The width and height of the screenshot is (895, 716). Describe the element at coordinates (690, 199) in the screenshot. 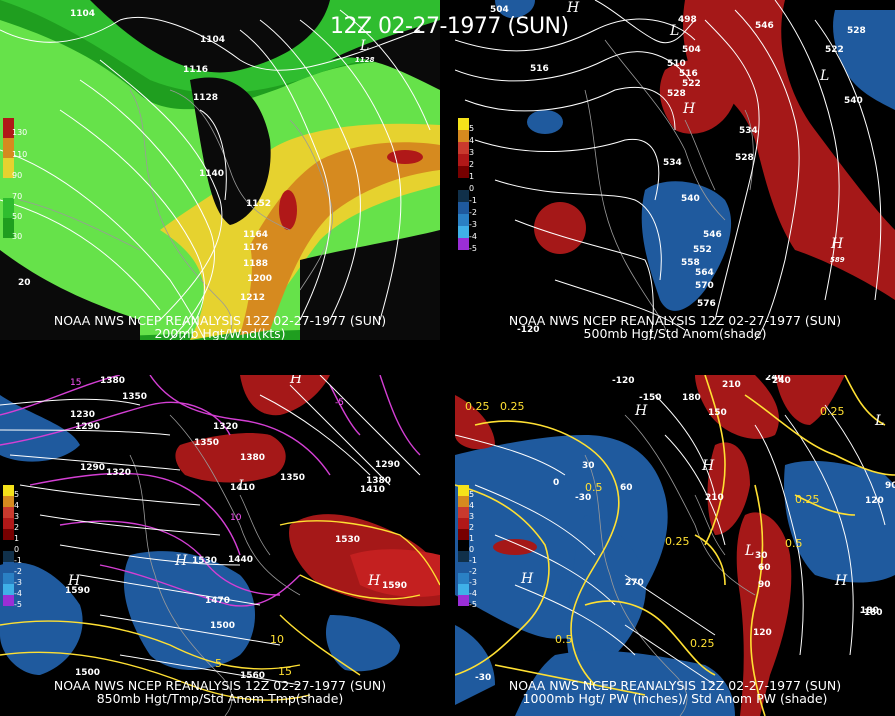

I see `contour-label: 540` at that location.